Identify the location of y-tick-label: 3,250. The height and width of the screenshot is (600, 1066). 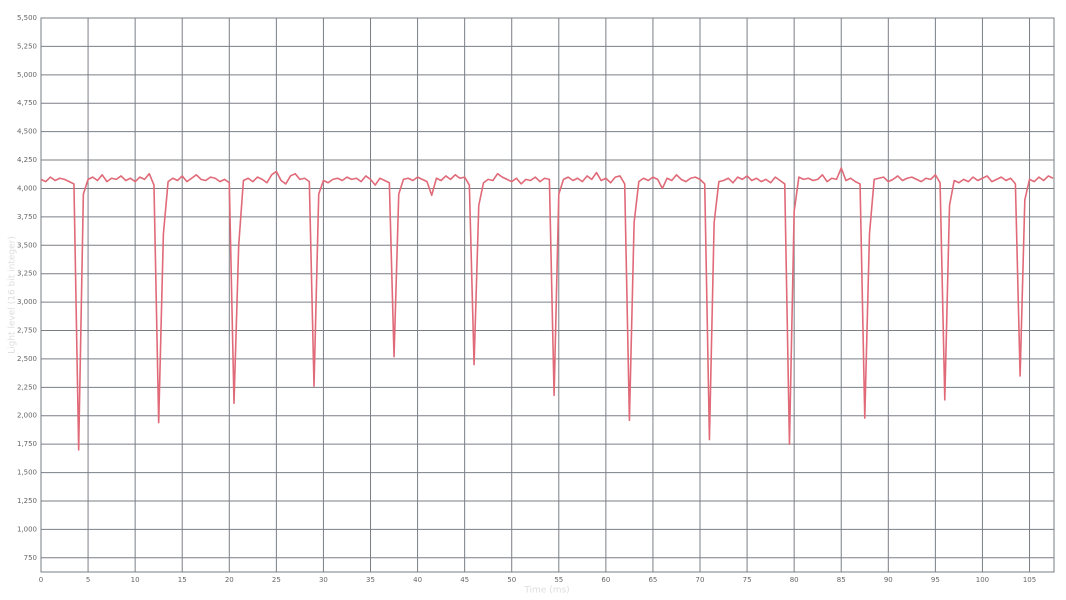
(27, 274).